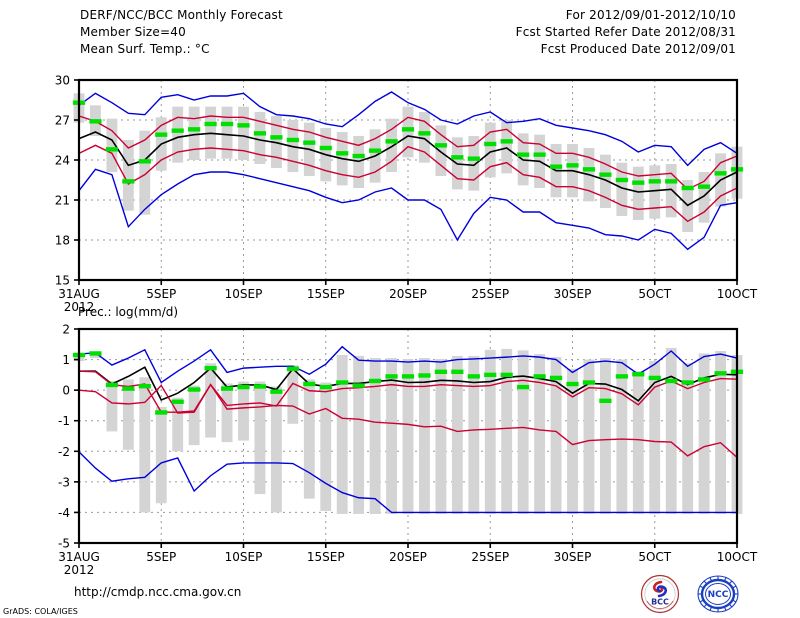 Image resolution: width=800 pixels, height=618 pixels. I want to click on y-axis-tick-label: 2, so click(66, 330).